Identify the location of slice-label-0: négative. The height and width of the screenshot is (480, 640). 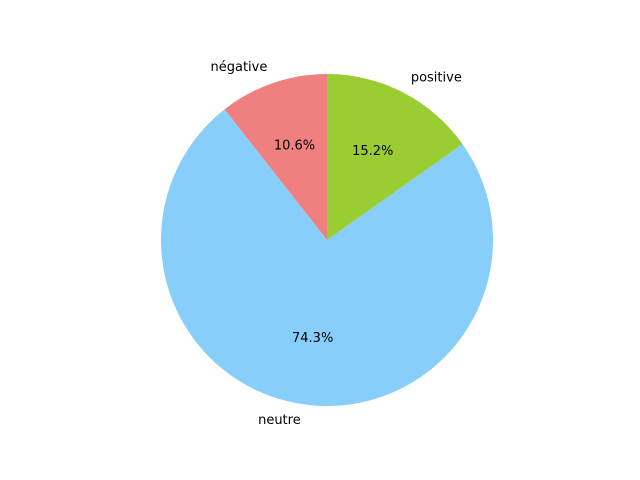
(239, 67).